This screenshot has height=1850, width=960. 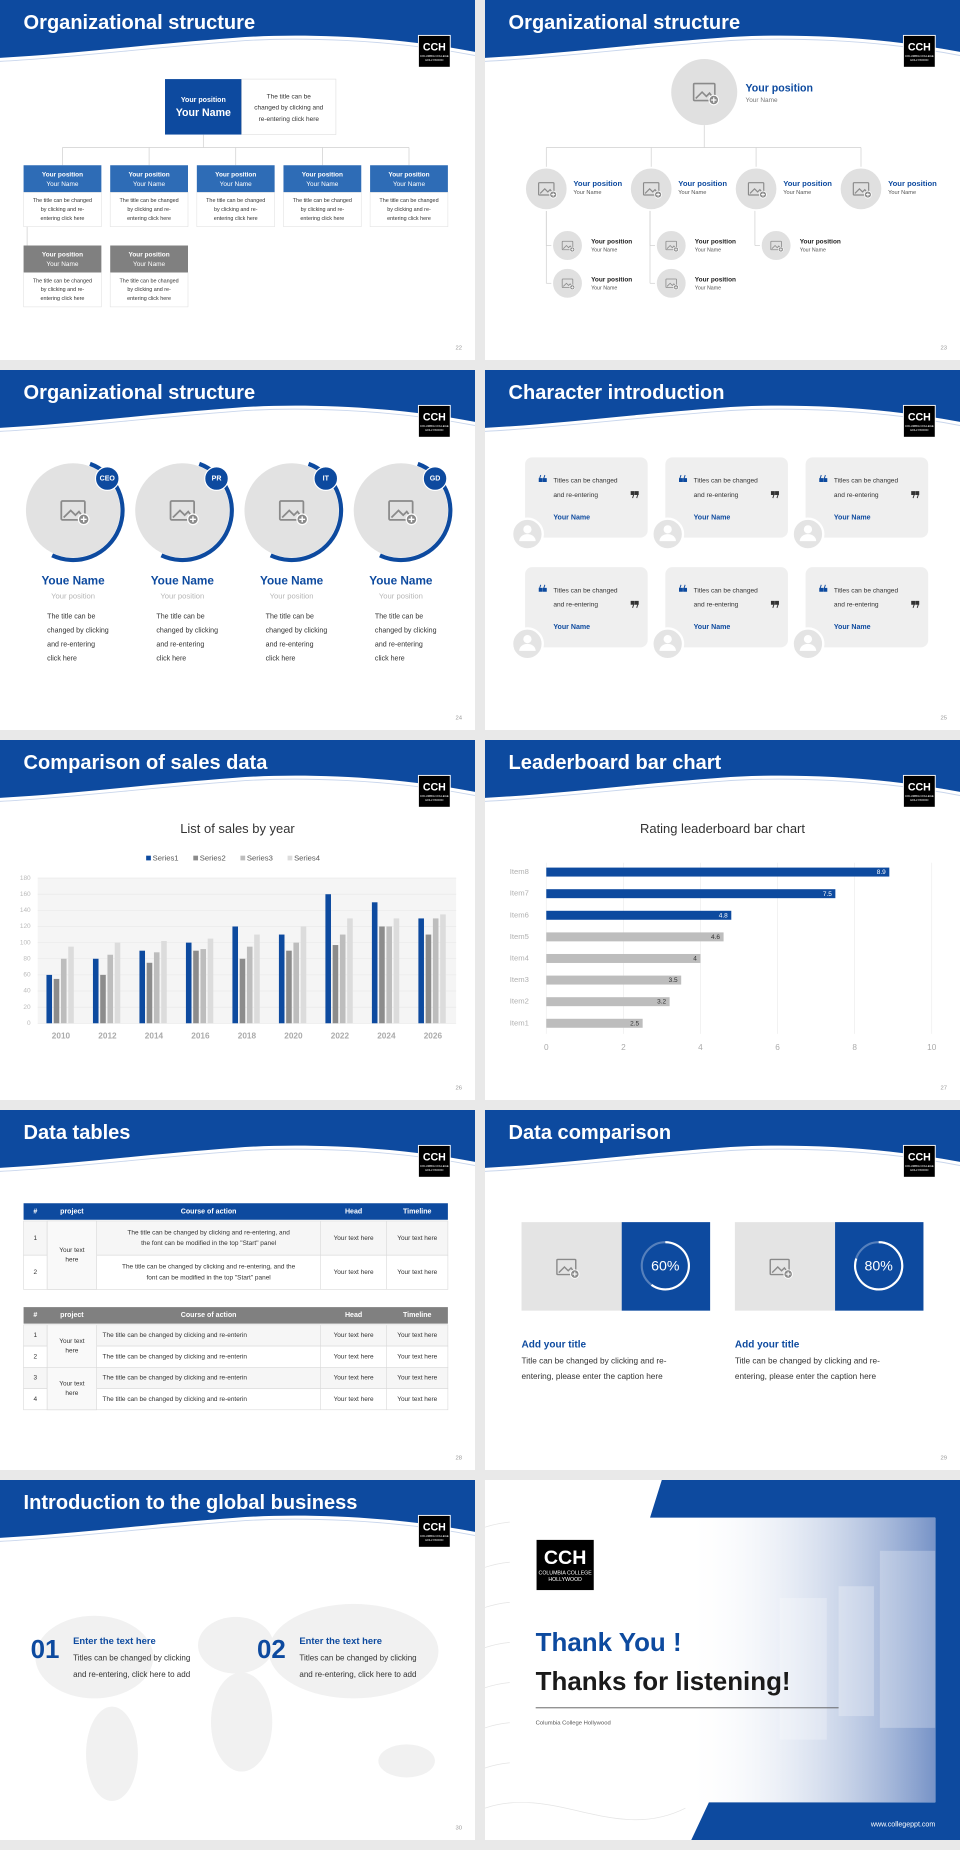 What do you see at coordinates (148, 858) in the screenshot?
I see `legend-swatch` at bounding box center [148, 858].